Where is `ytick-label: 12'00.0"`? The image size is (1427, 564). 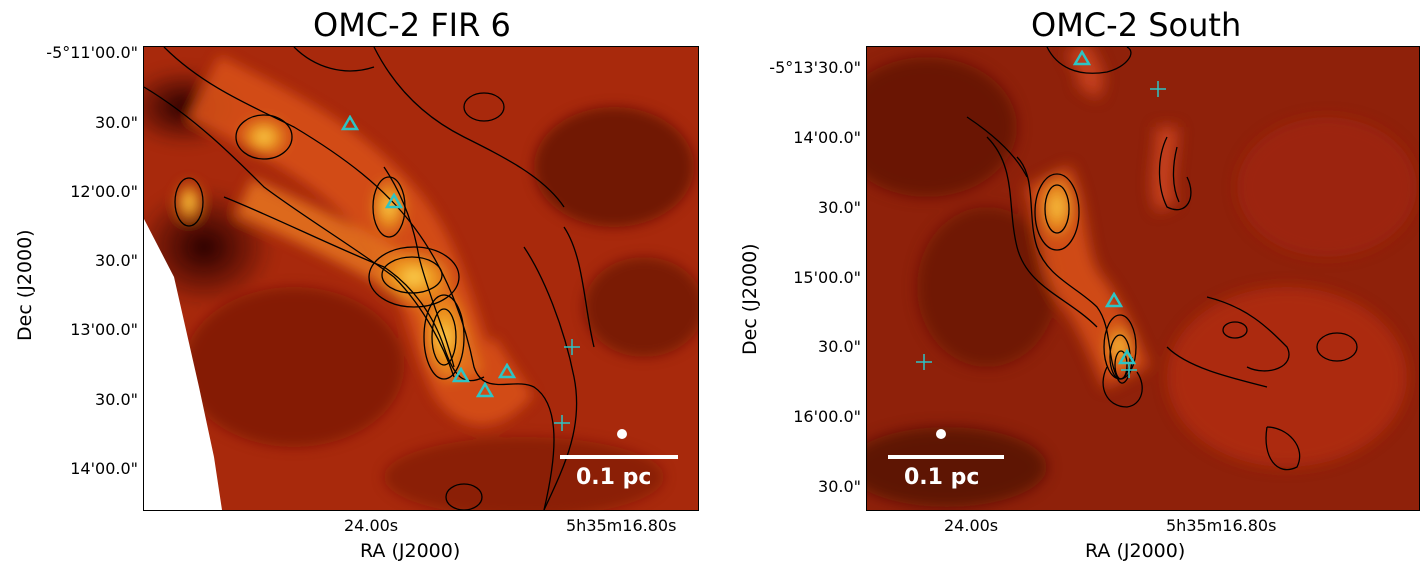
ytick-label: 12'00.0" is located at coordinates (104, 191).